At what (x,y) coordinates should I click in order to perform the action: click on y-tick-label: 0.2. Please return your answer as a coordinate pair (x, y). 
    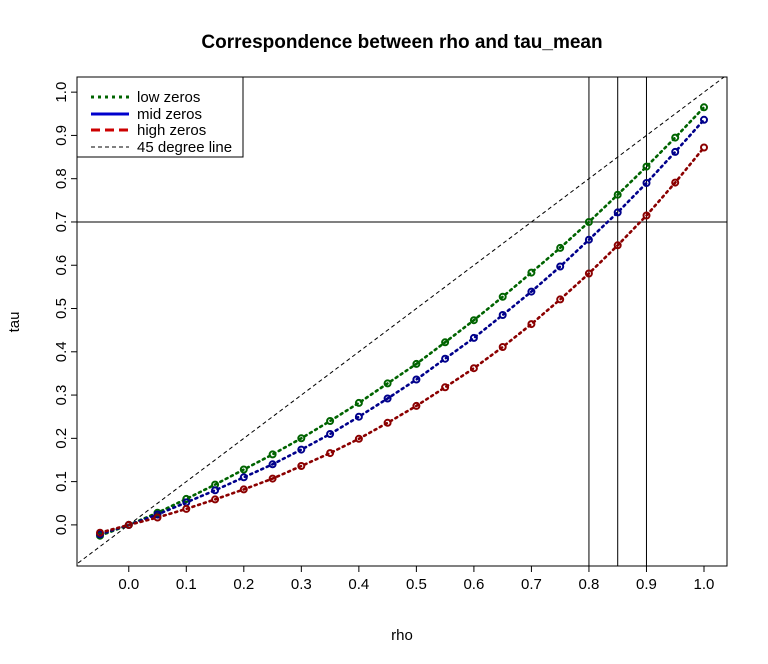
    Looking at the image, I should click on (61, 438).